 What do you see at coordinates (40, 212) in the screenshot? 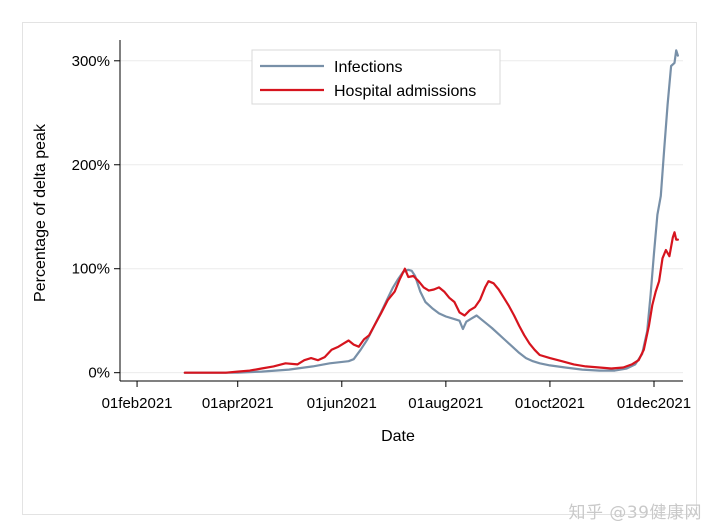
I see `y-axis-title: Percentage of delta peak` at bounding box center [40, 212].